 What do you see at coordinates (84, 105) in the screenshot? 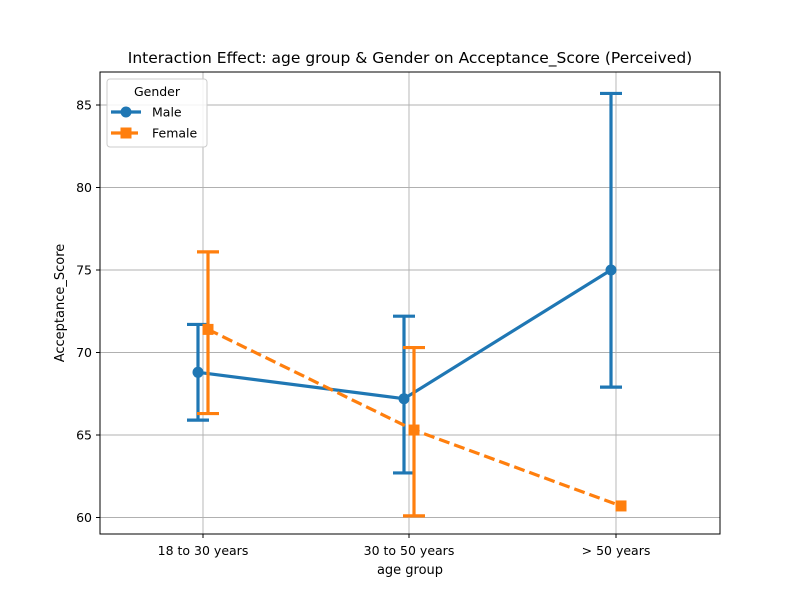
I see `y-tick-label: 85` at bounding box center [84, 105].